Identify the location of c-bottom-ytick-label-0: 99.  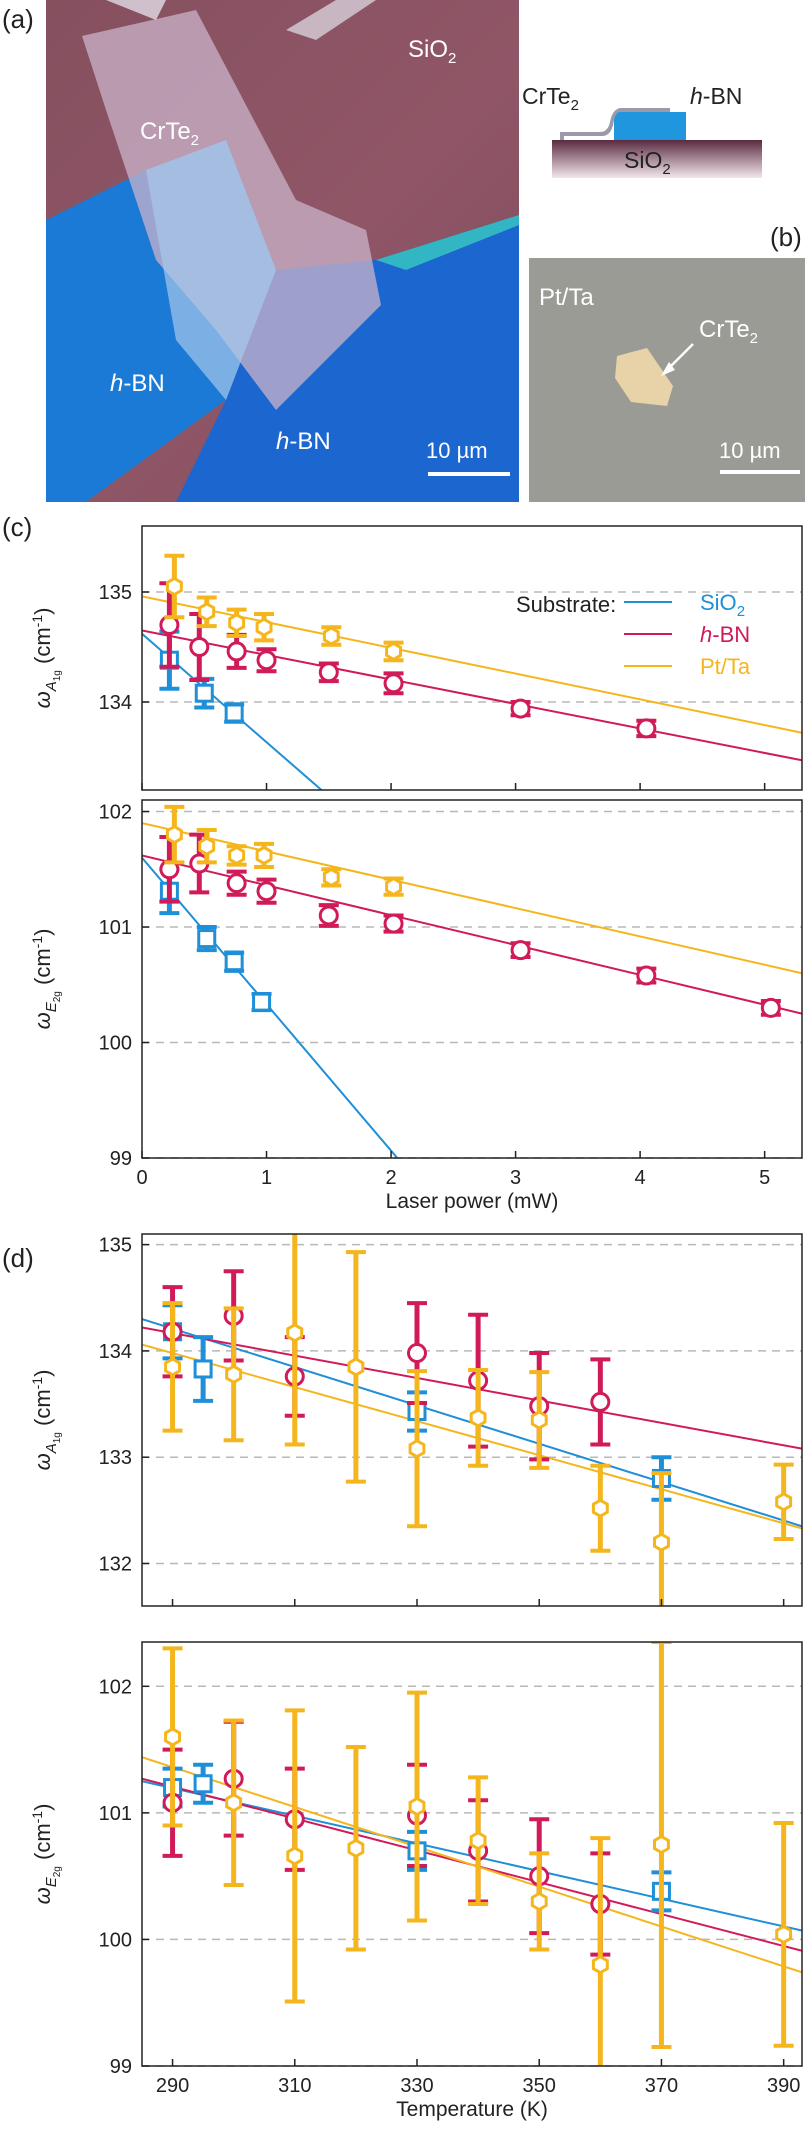
(121, 1159).